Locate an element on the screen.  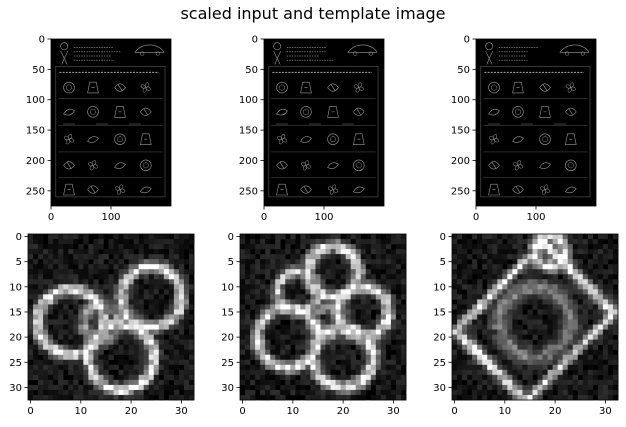
panel-5-ytick: 5 is located at coordinates (234, 262).